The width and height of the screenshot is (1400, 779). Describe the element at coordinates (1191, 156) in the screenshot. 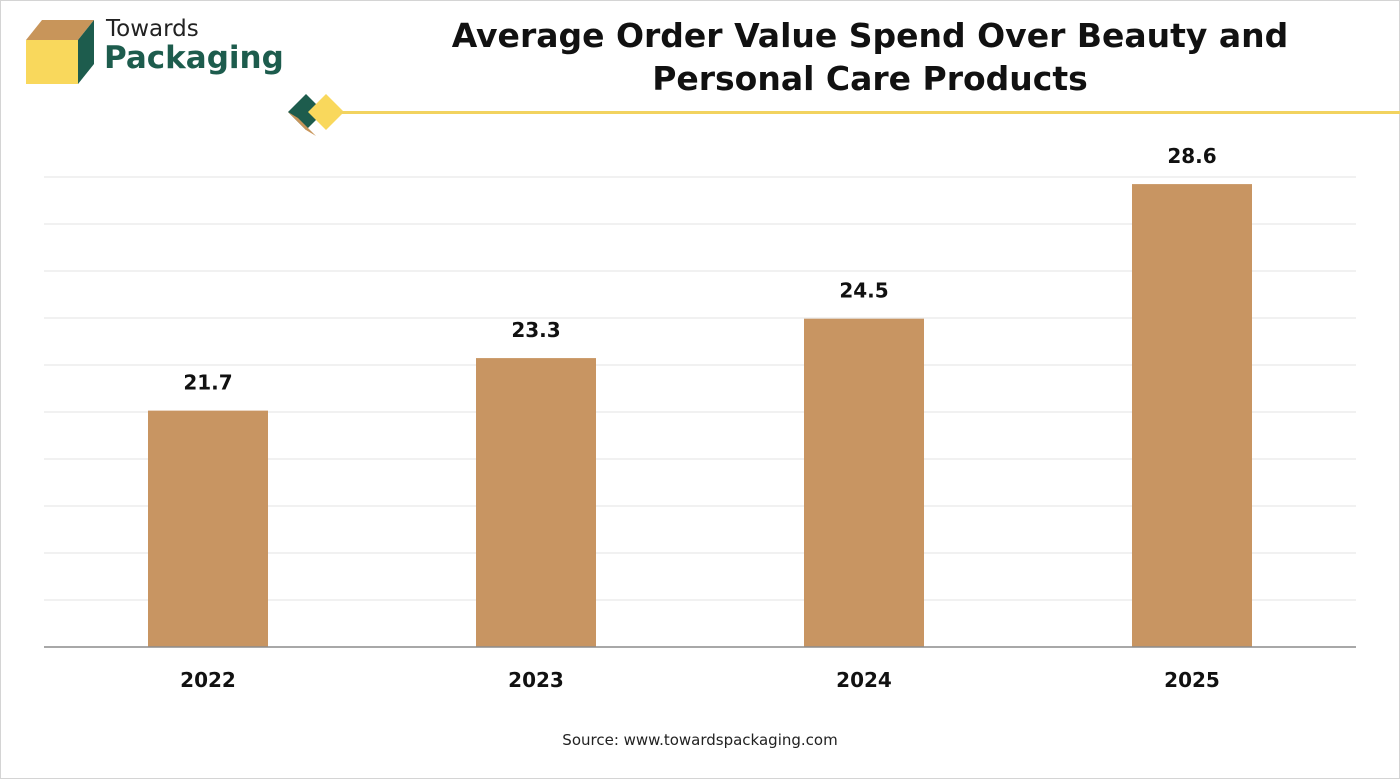

I see `data-label-2025: 28.6` at that location.